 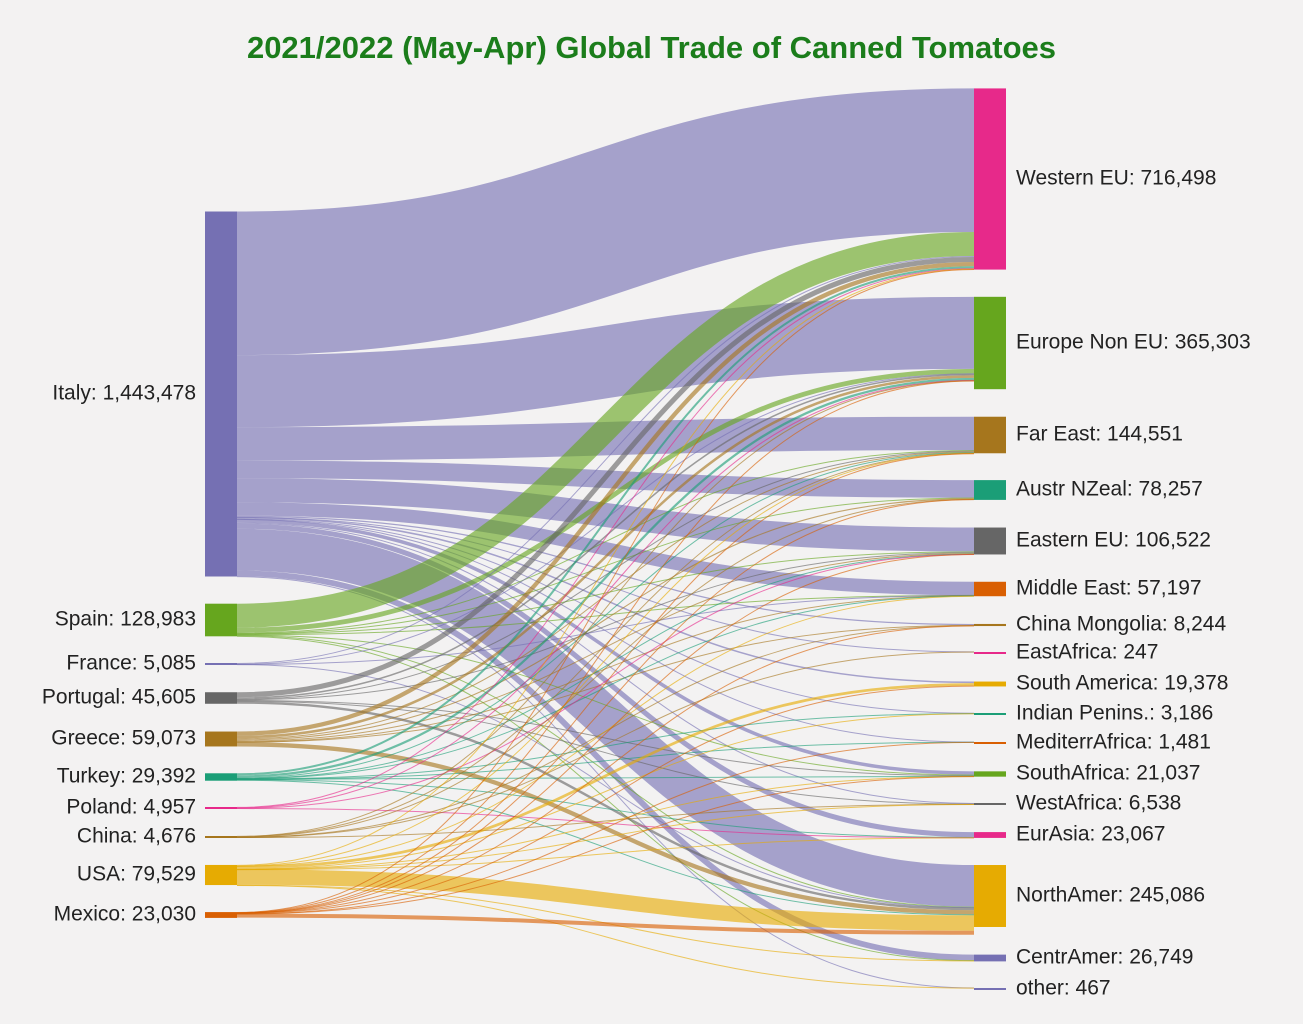 I want to click on flow-Italy-to-South America, so click(x=605, y=600).